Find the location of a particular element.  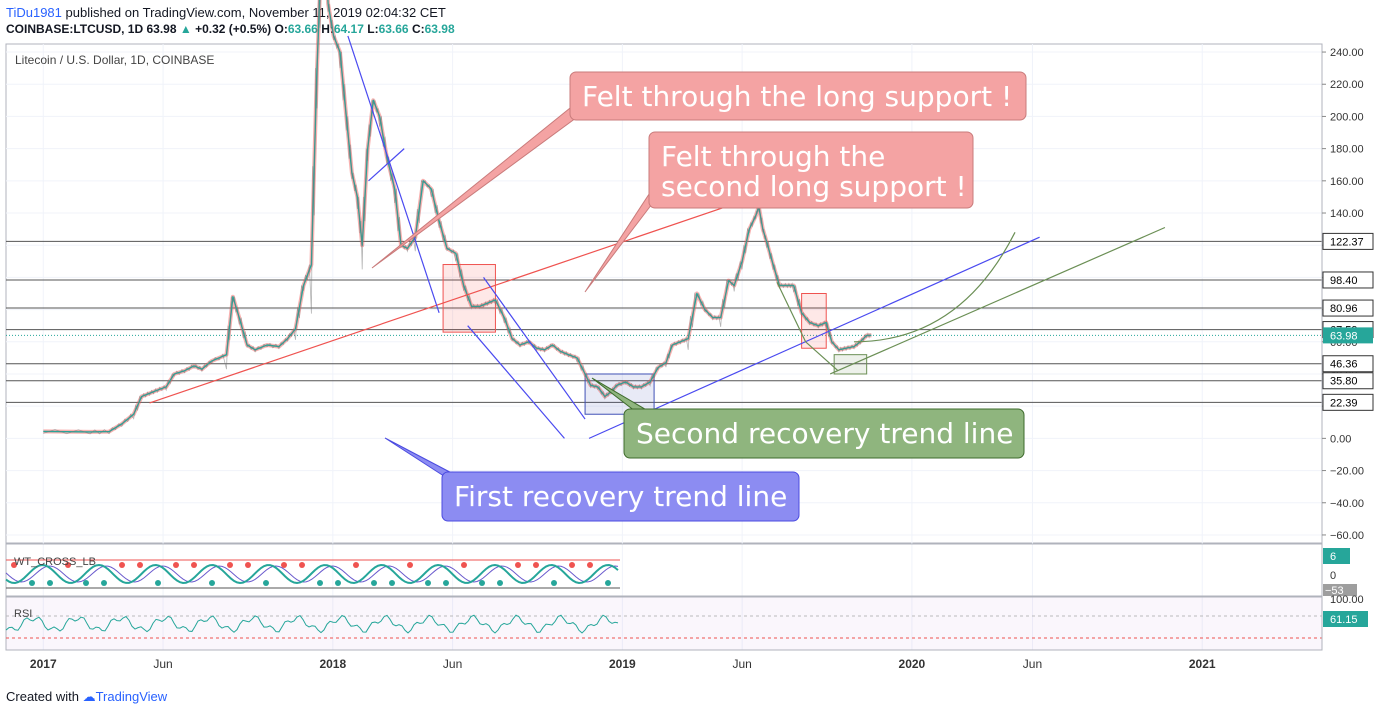

wt-last-value: 6 is located at coordinates (1333, 557).